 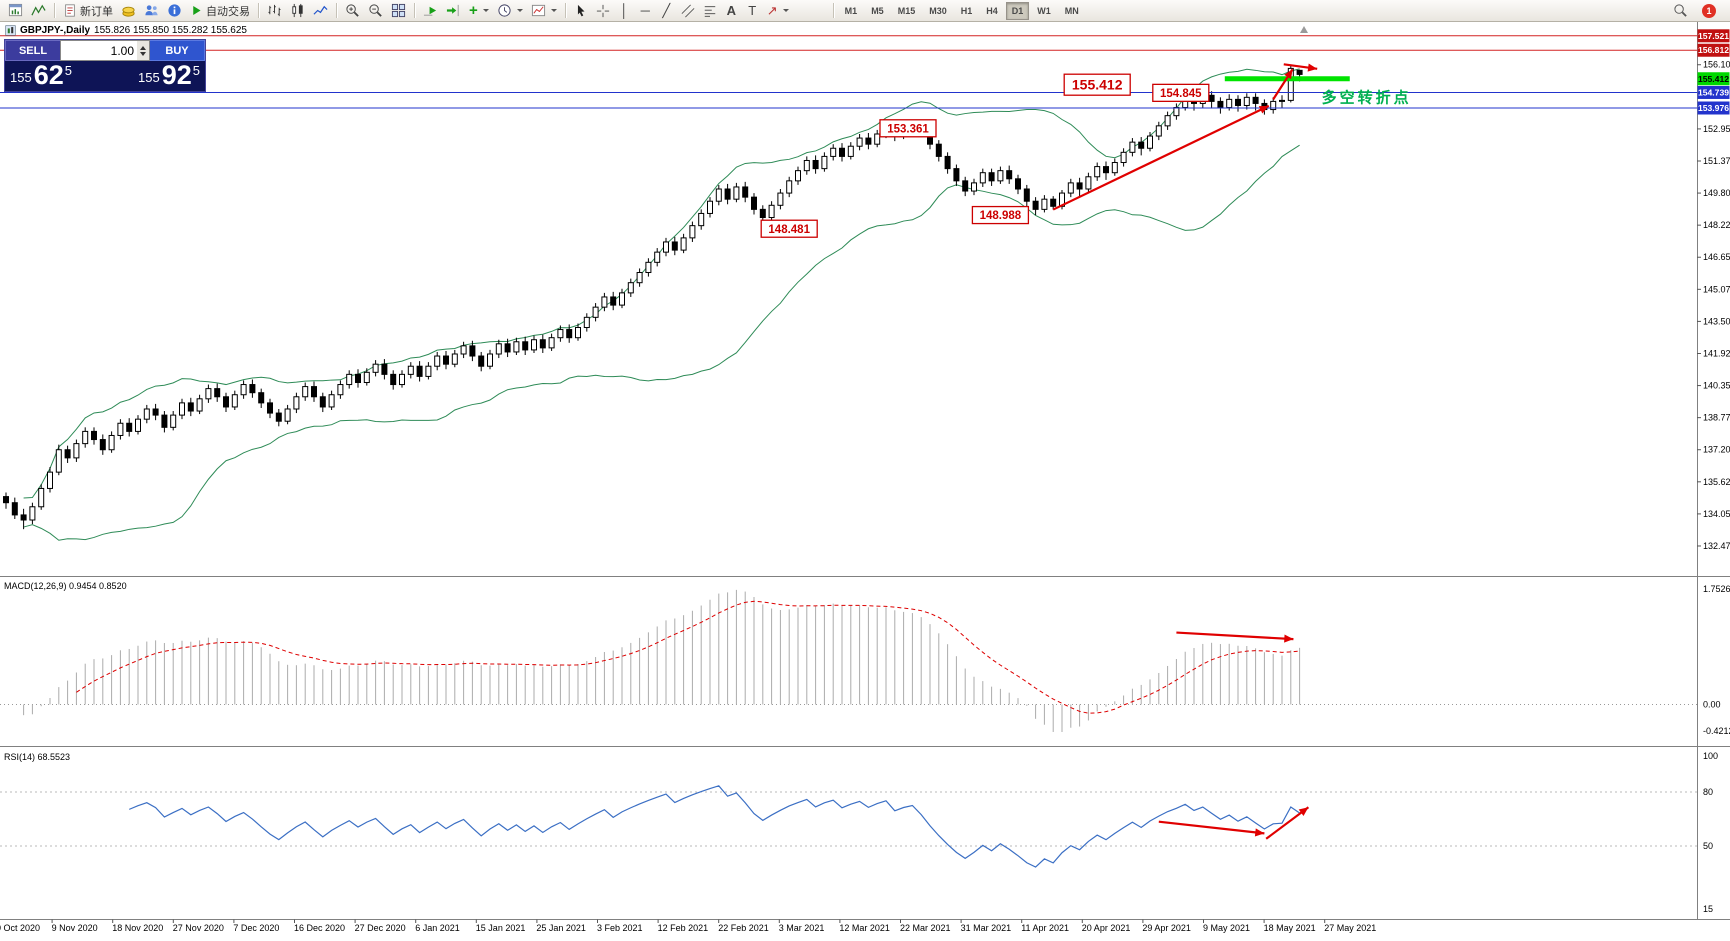 I want to click on auto-scroll-button, so click(x=430, y=11).